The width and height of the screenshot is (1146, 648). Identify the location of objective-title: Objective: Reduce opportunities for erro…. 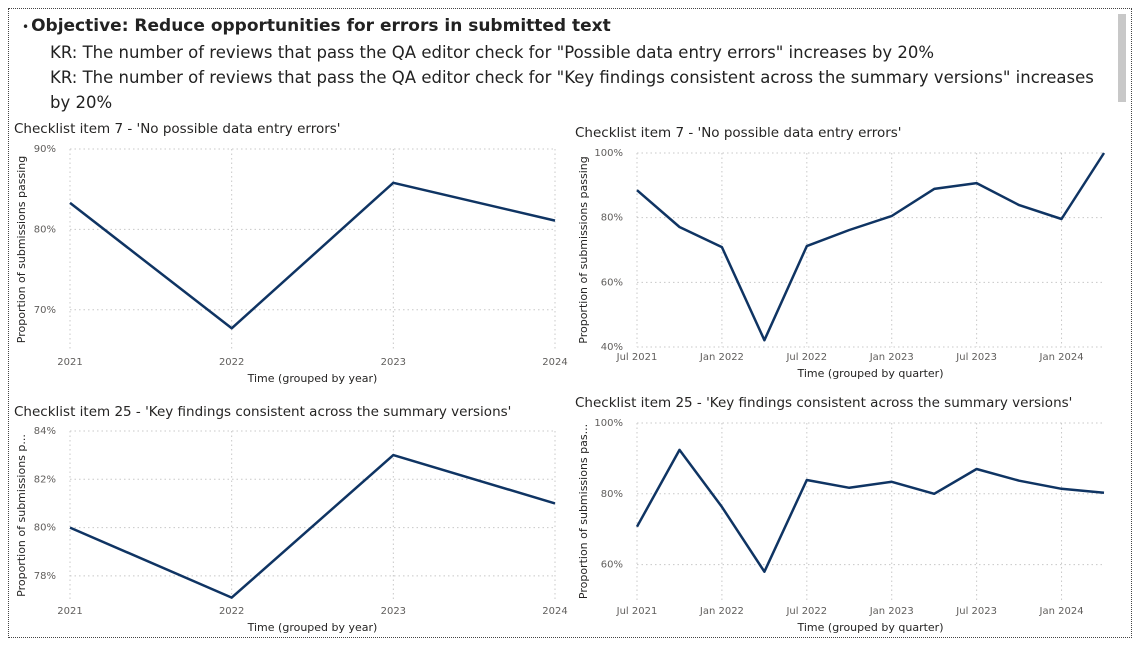
(321, 26).